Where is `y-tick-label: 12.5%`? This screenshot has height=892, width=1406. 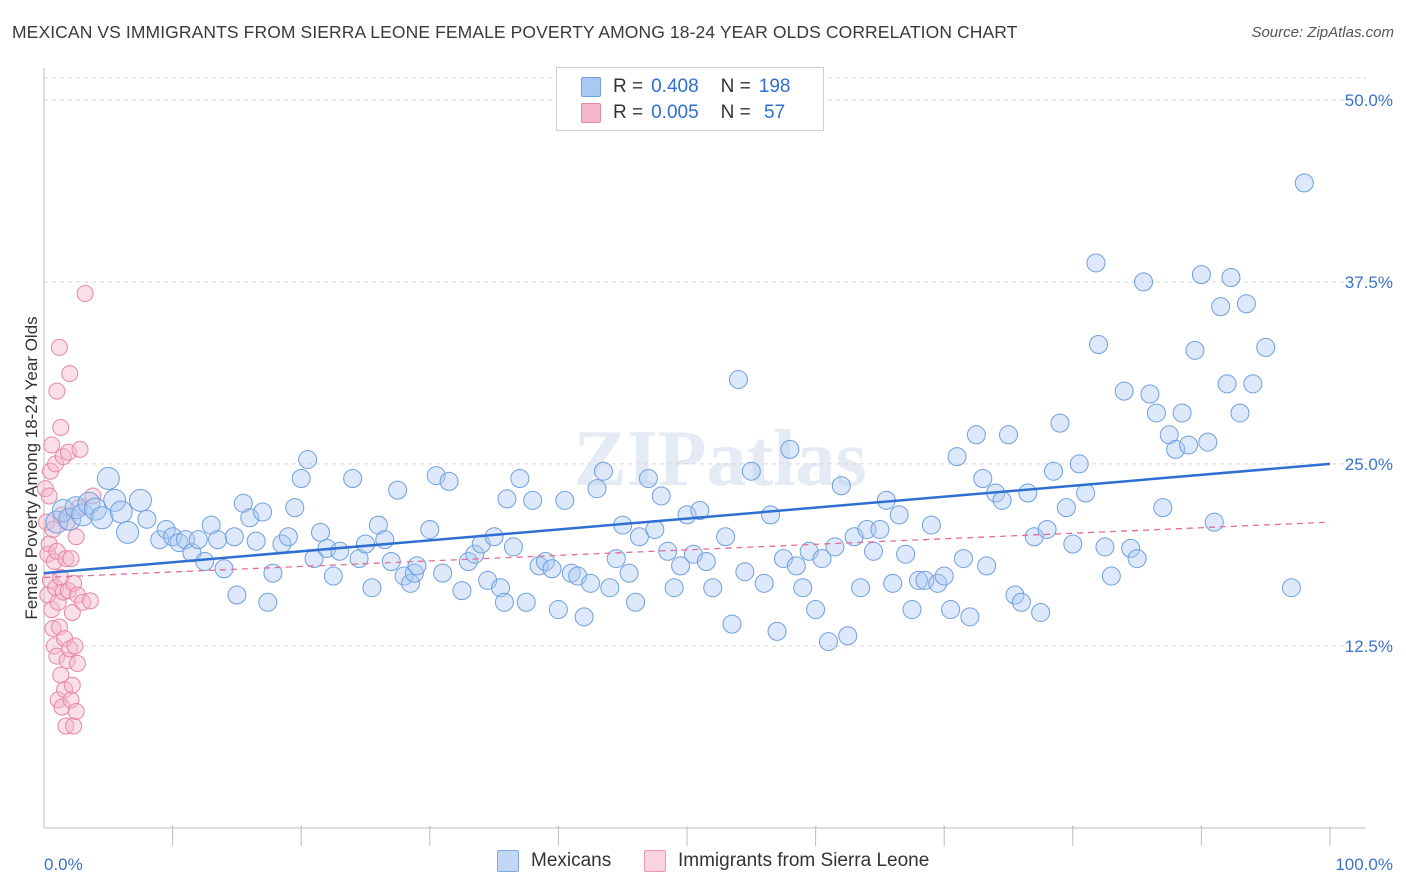
y-tick-label: 12.5% is located at coordinates (1369, 646).